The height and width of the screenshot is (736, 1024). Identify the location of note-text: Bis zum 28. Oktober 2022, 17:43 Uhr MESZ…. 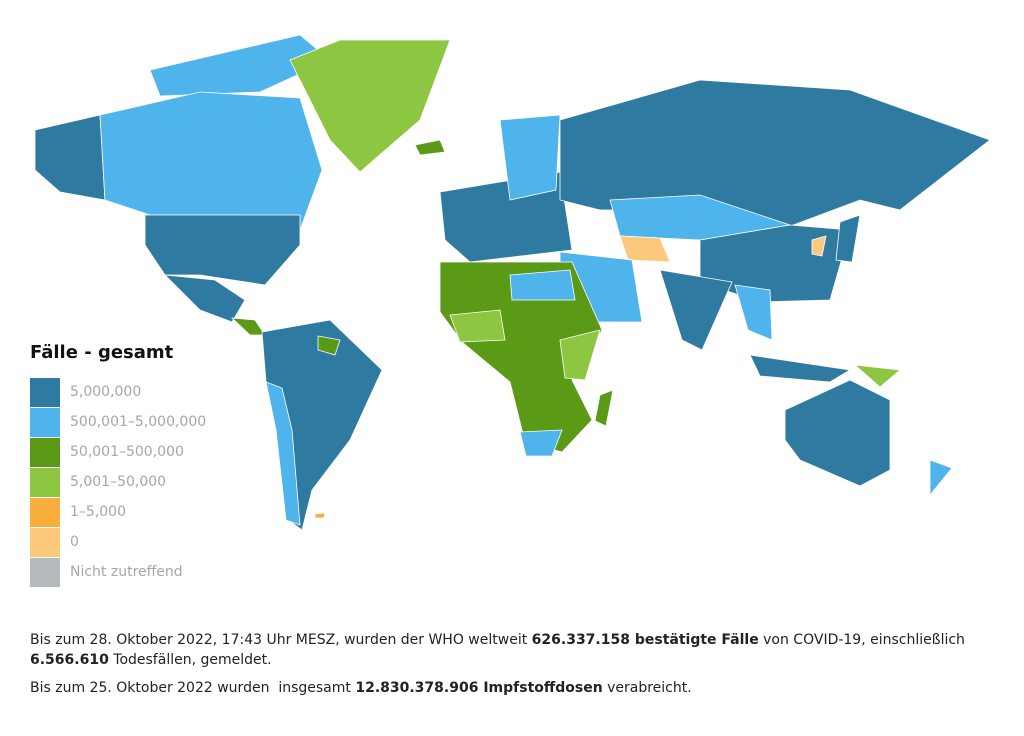
(281, 640).